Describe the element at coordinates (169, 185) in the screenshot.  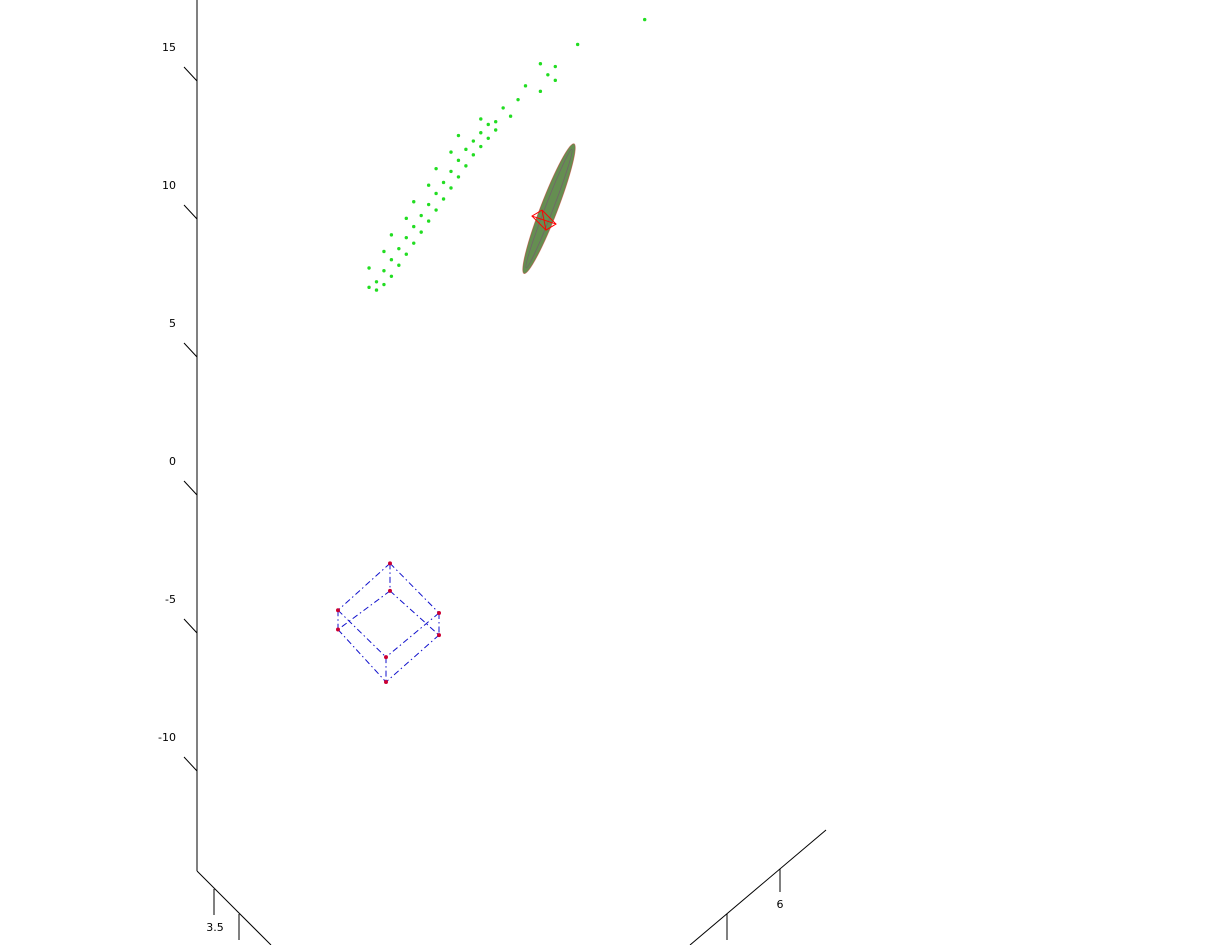
I see `z-tick-label: 10` at that location.